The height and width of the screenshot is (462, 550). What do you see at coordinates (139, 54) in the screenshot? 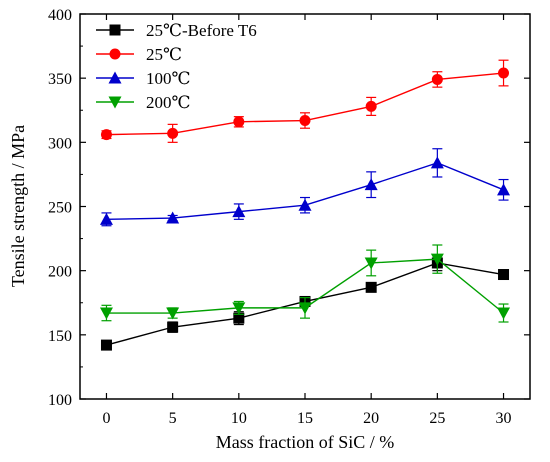
I see `legend-item: 25℃` at bounding box center [139, 54].